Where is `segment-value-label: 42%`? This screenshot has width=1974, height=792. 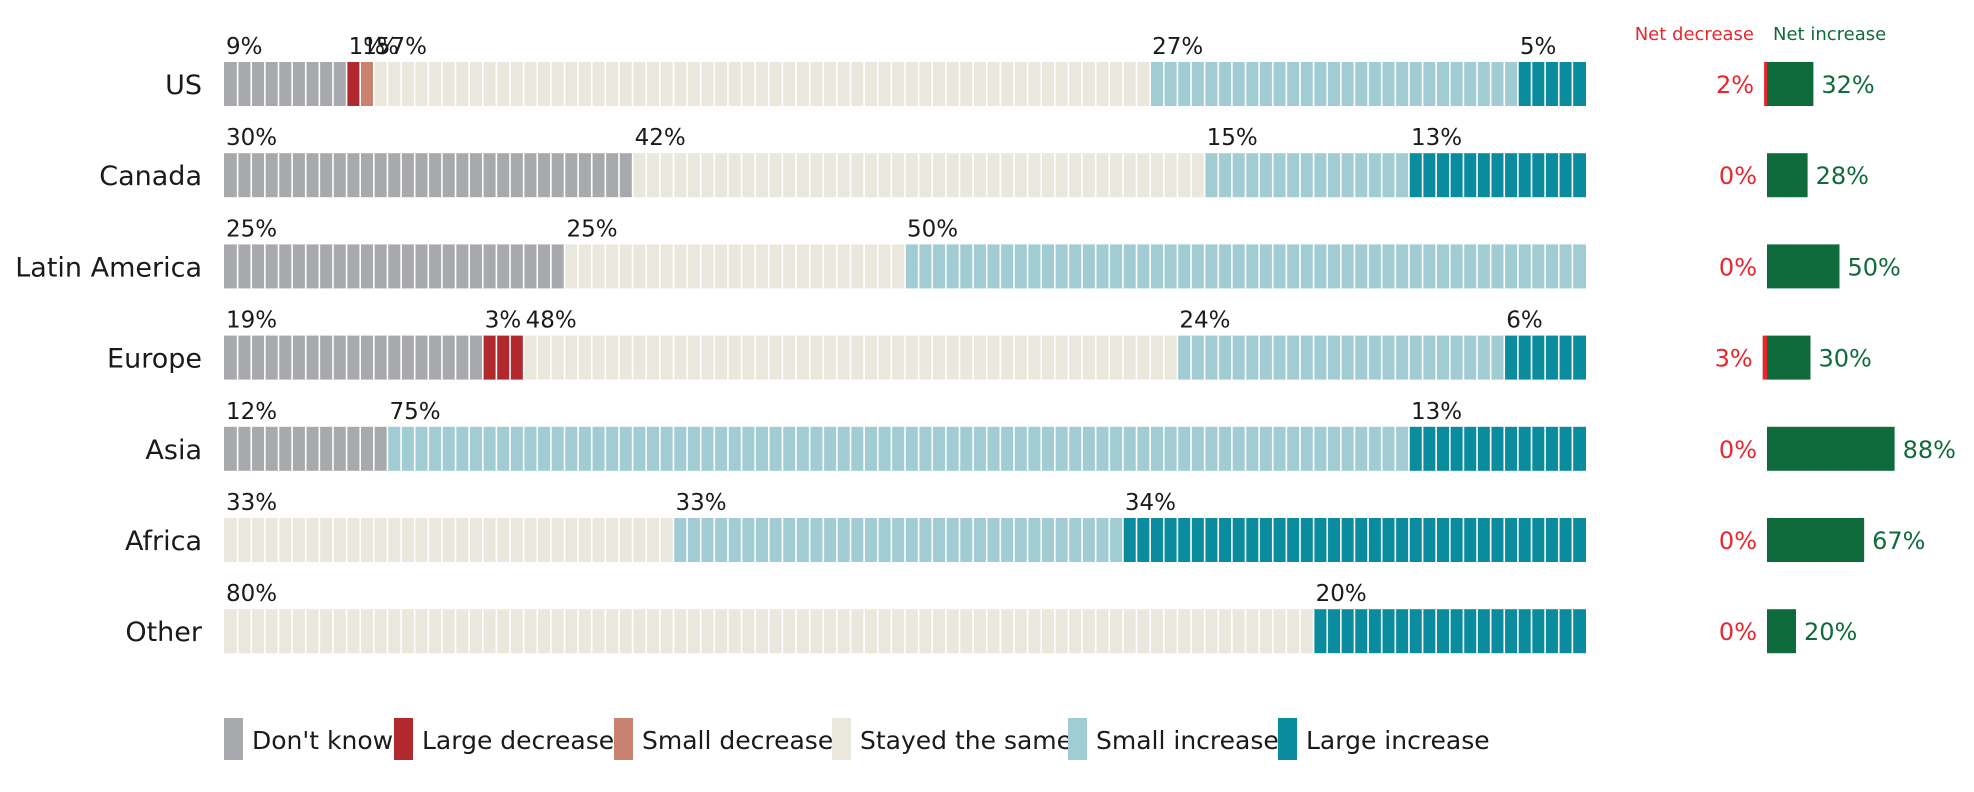
segment-value-label: 42% is located at coordinates (660, 138).